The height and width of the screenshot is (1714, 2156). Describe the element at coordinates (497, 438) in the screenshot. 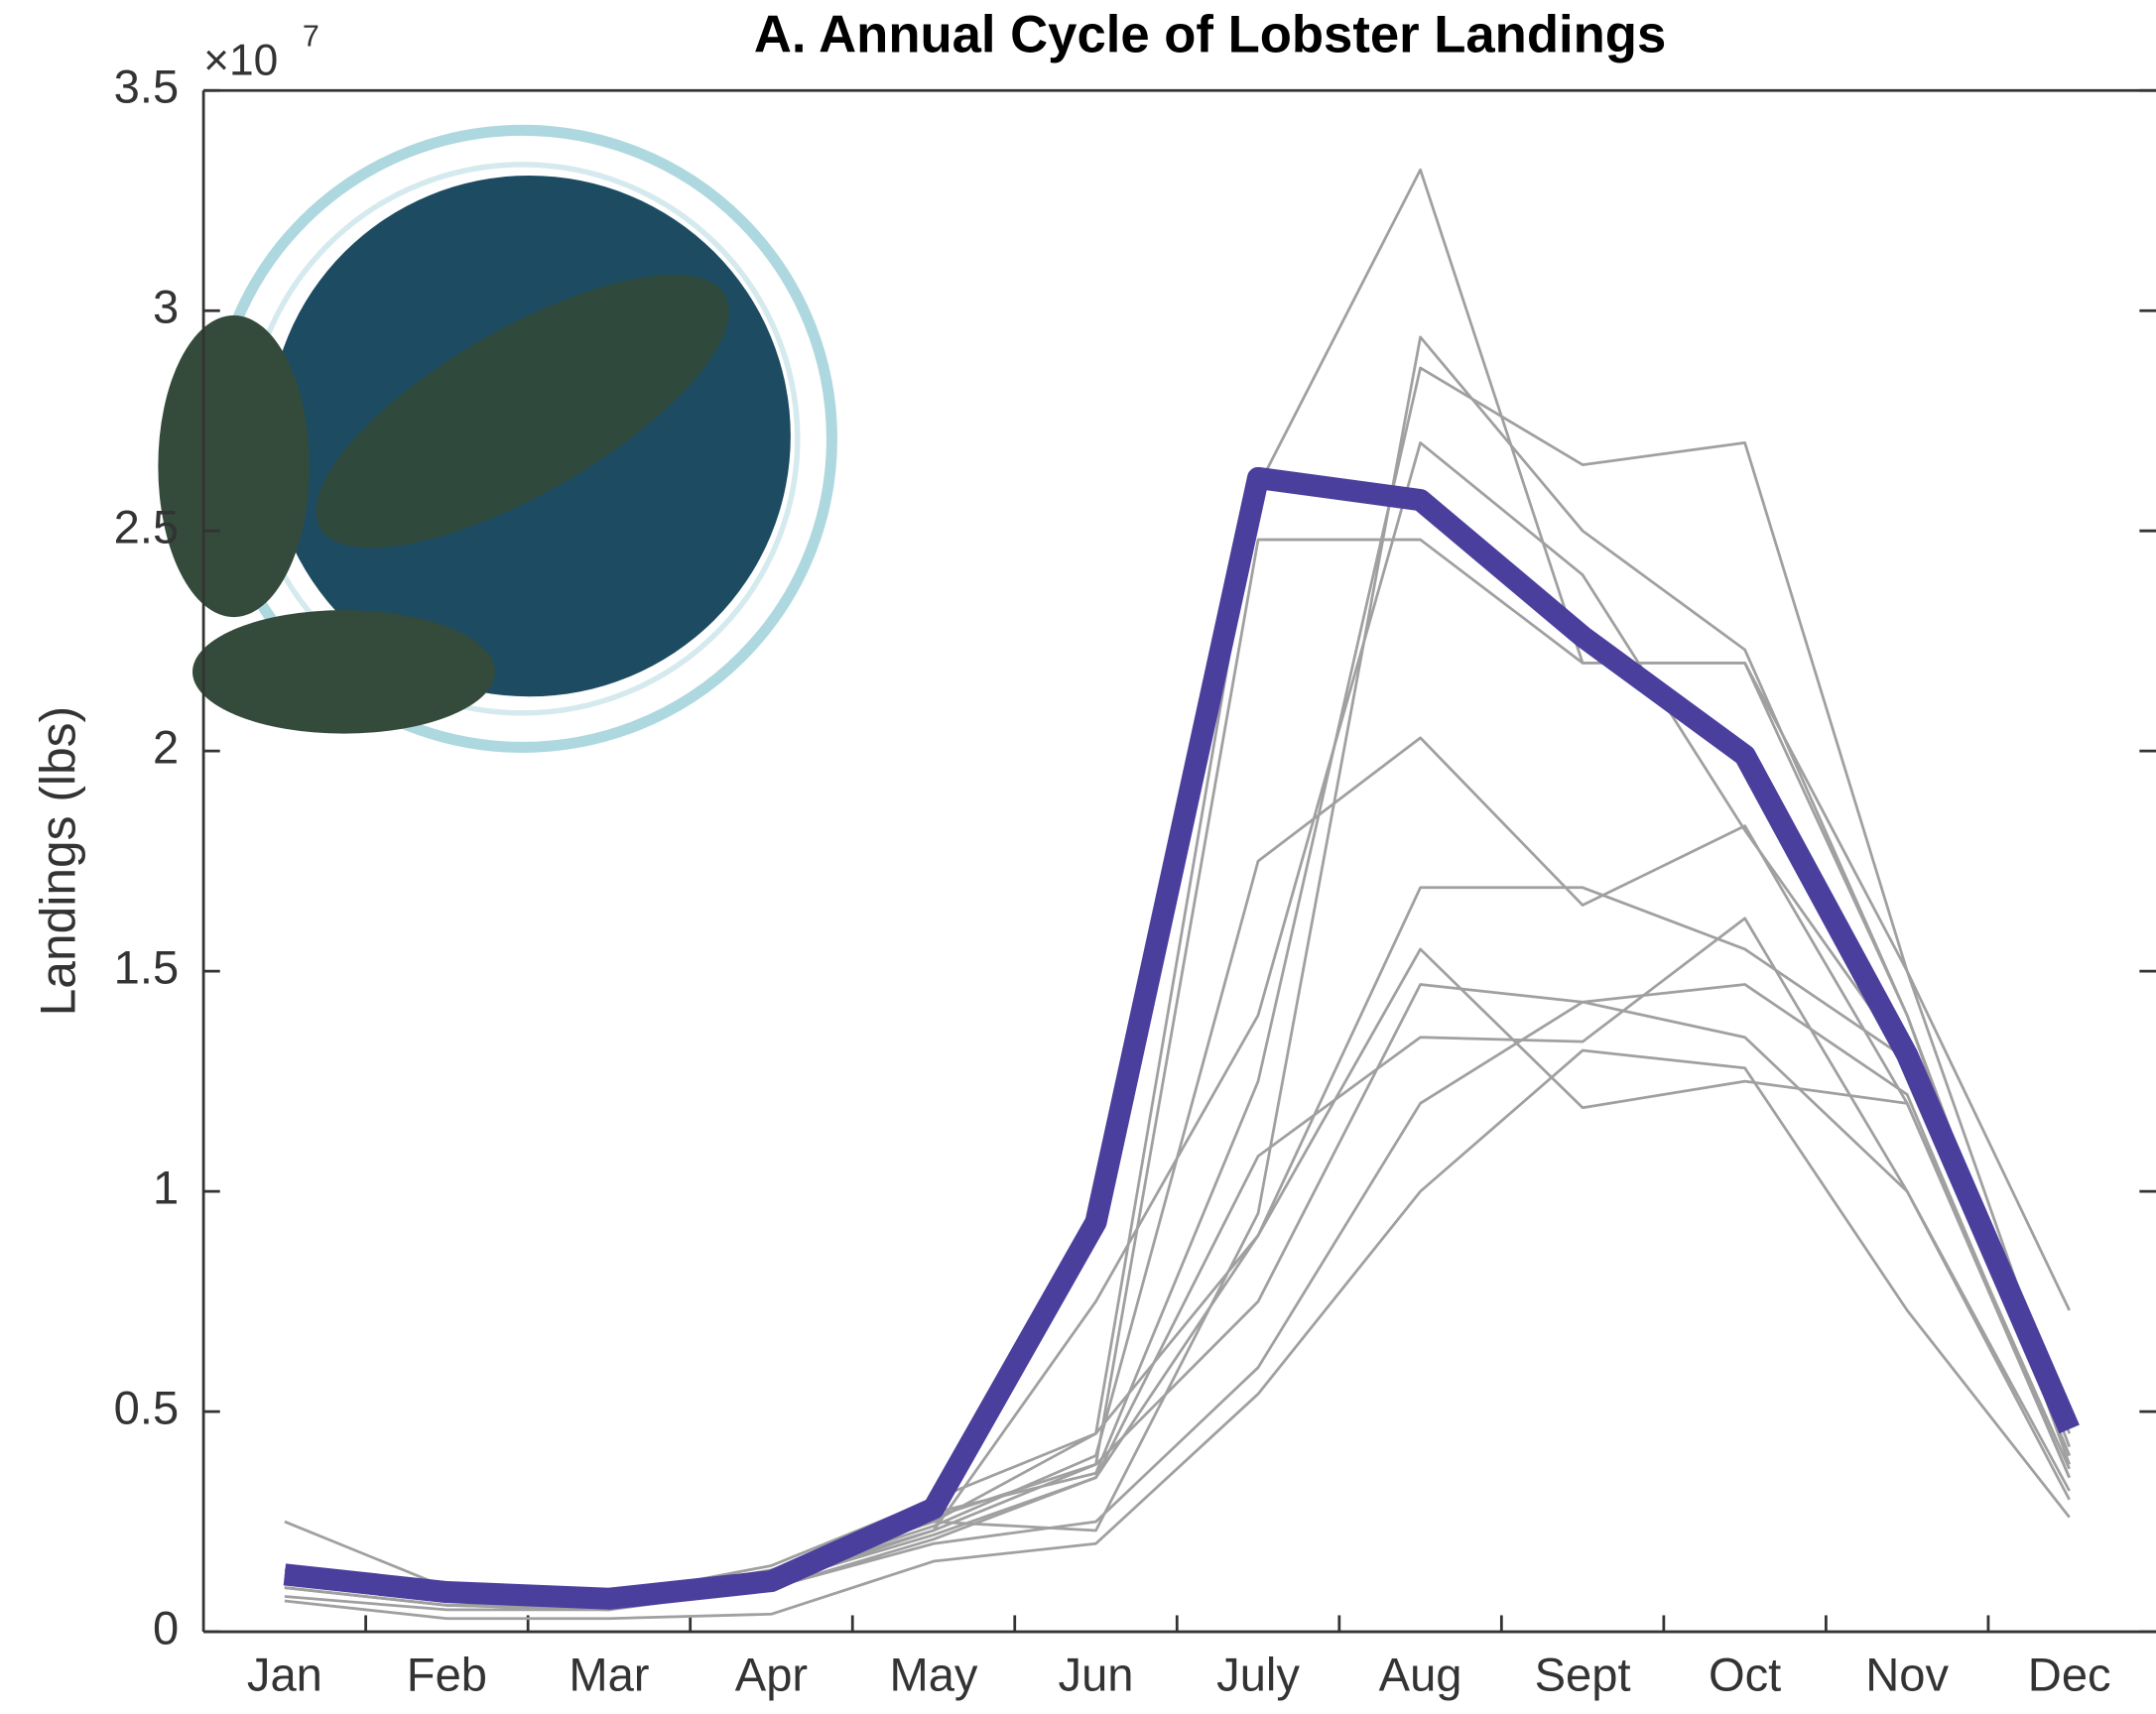

I see `lobster-illustration` at that location.